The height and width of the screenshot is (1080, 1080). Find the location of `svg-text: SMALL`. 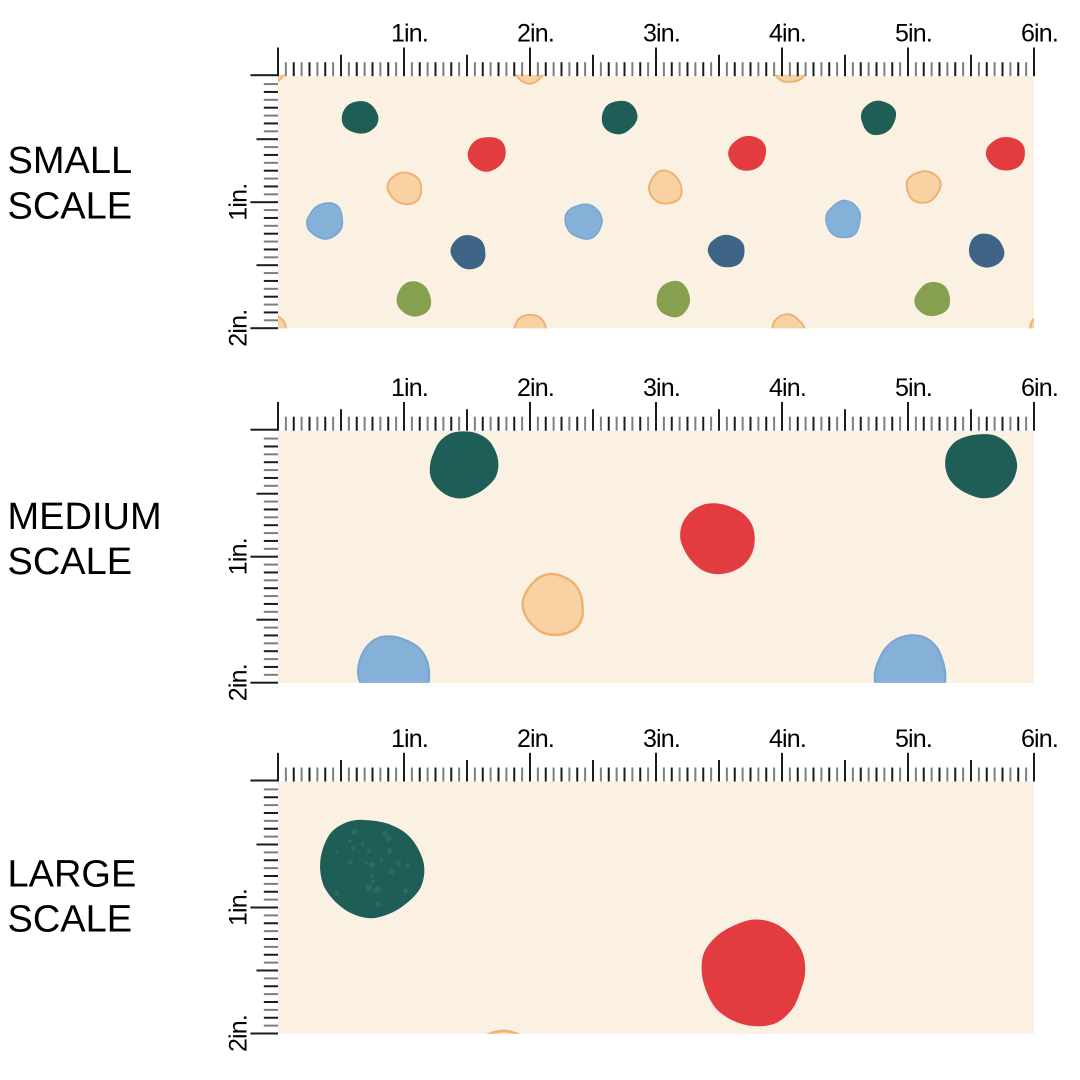

svg-text: SMALL is located at coordinates (70, 161).